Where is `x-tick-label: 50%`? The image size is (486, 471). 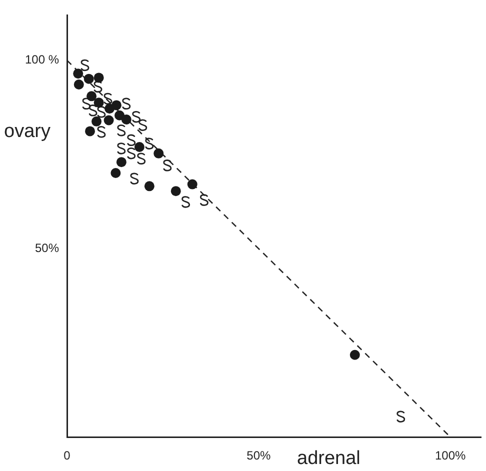
x-tick-label: 50% is located at coordinates (258, 455).